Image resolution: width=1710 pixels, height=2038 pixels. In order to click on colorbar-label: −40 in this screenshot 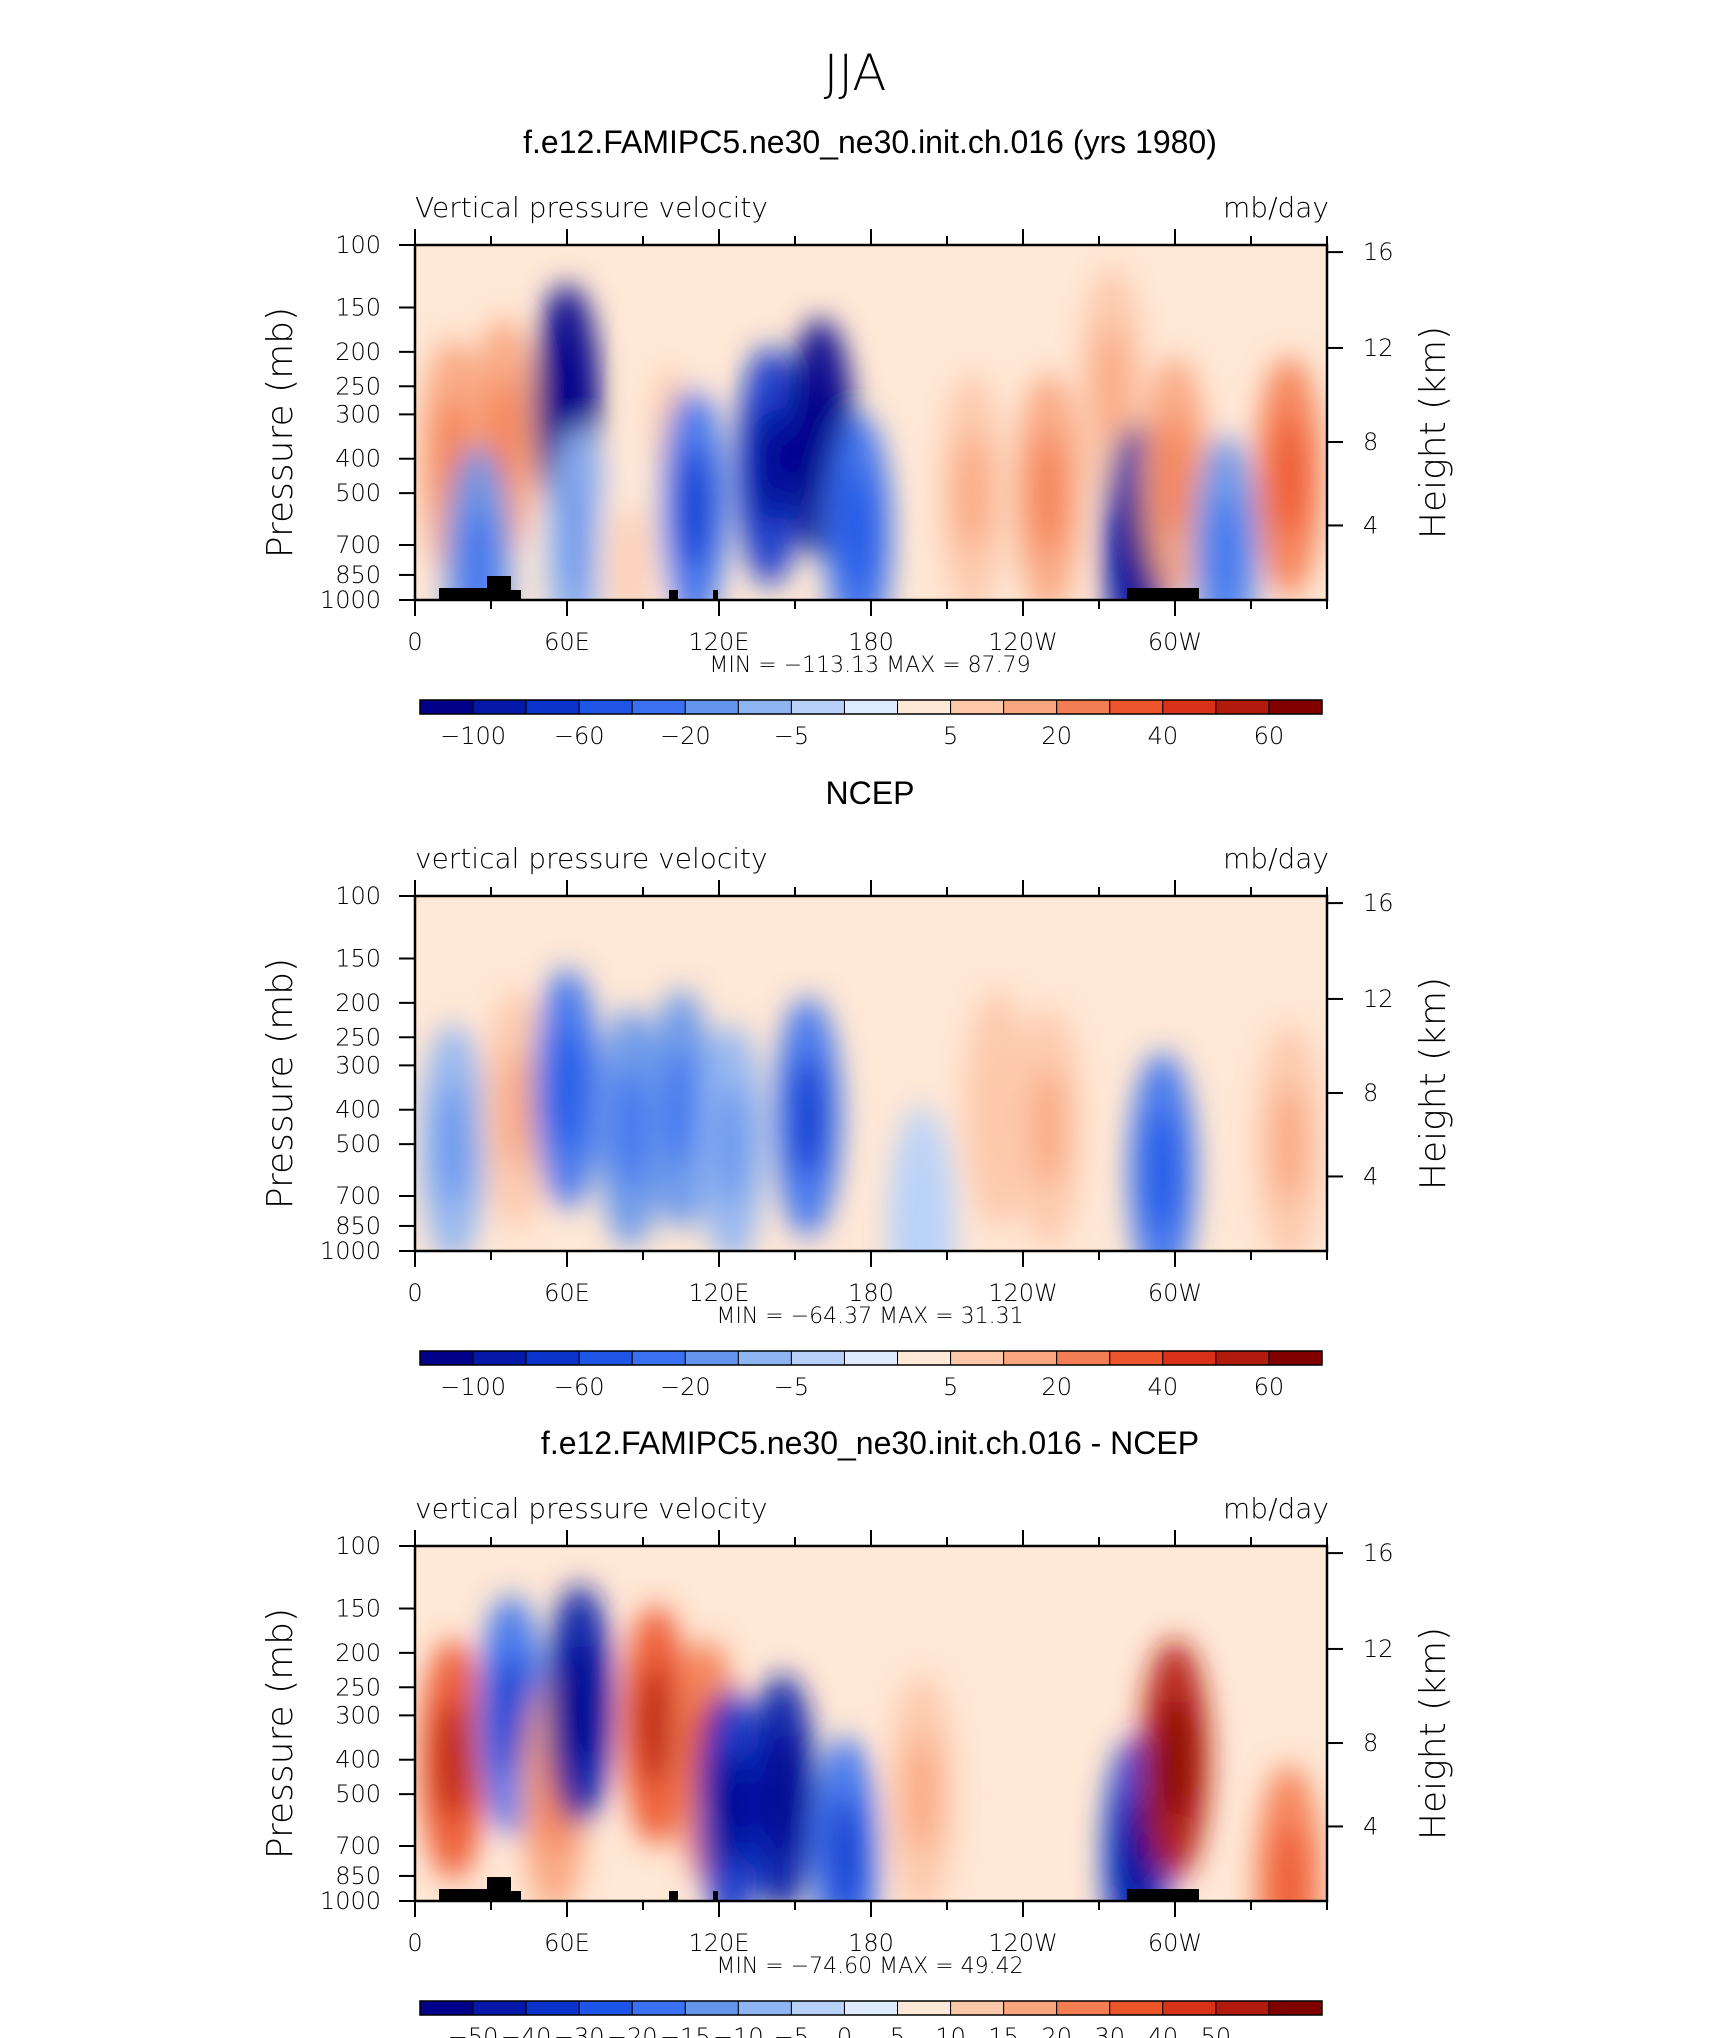, I will do `click(526, 2030)`.